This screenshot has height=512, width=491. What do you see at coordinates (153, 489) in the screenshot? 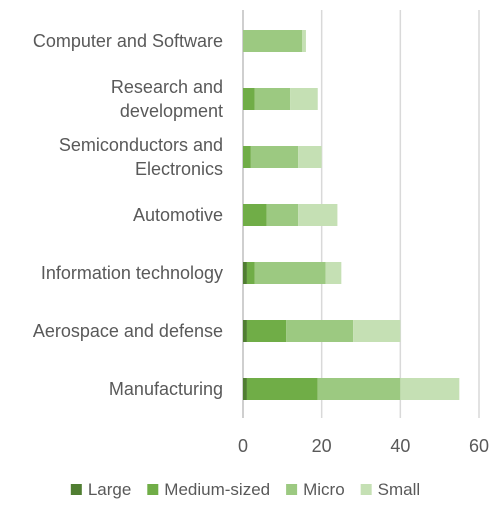
I see `legend-swatch-medium-sized` at bounding box center [153, 489].